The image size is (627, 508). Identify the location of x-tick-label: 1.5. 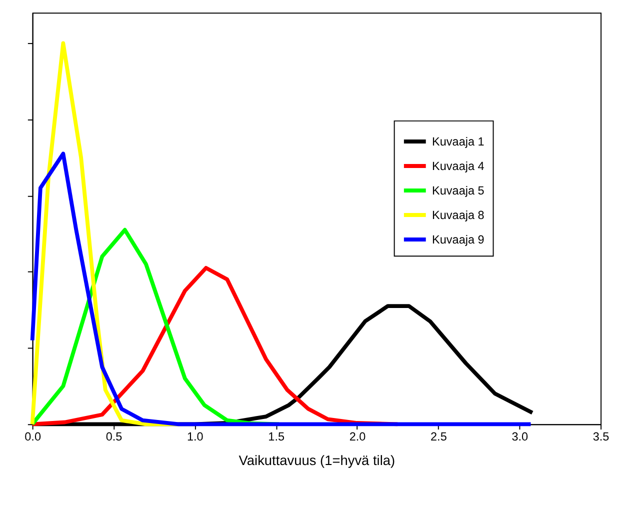
(276, 437).